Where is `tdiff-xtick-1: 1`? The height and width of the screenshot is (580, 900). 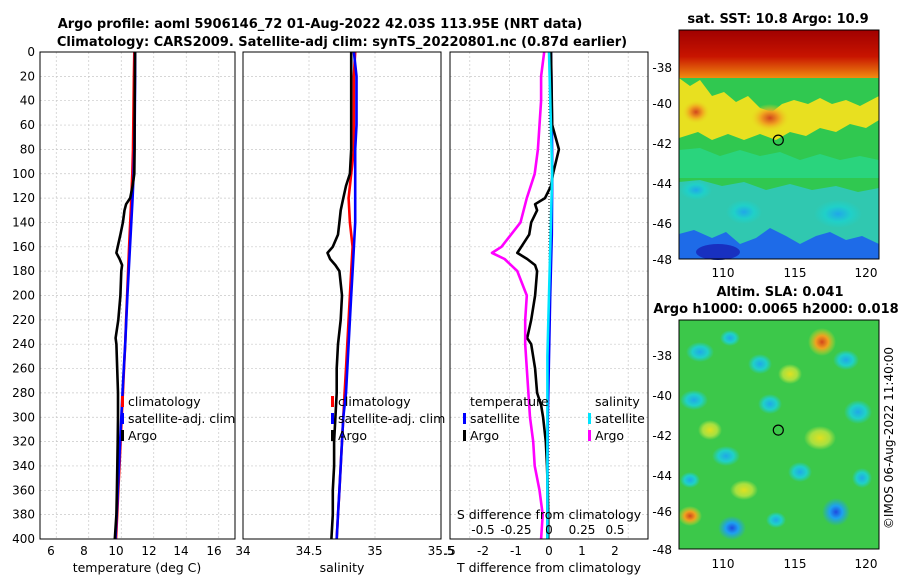
tdiff-xtick-1: 1 is located at coordinates (582, 551).